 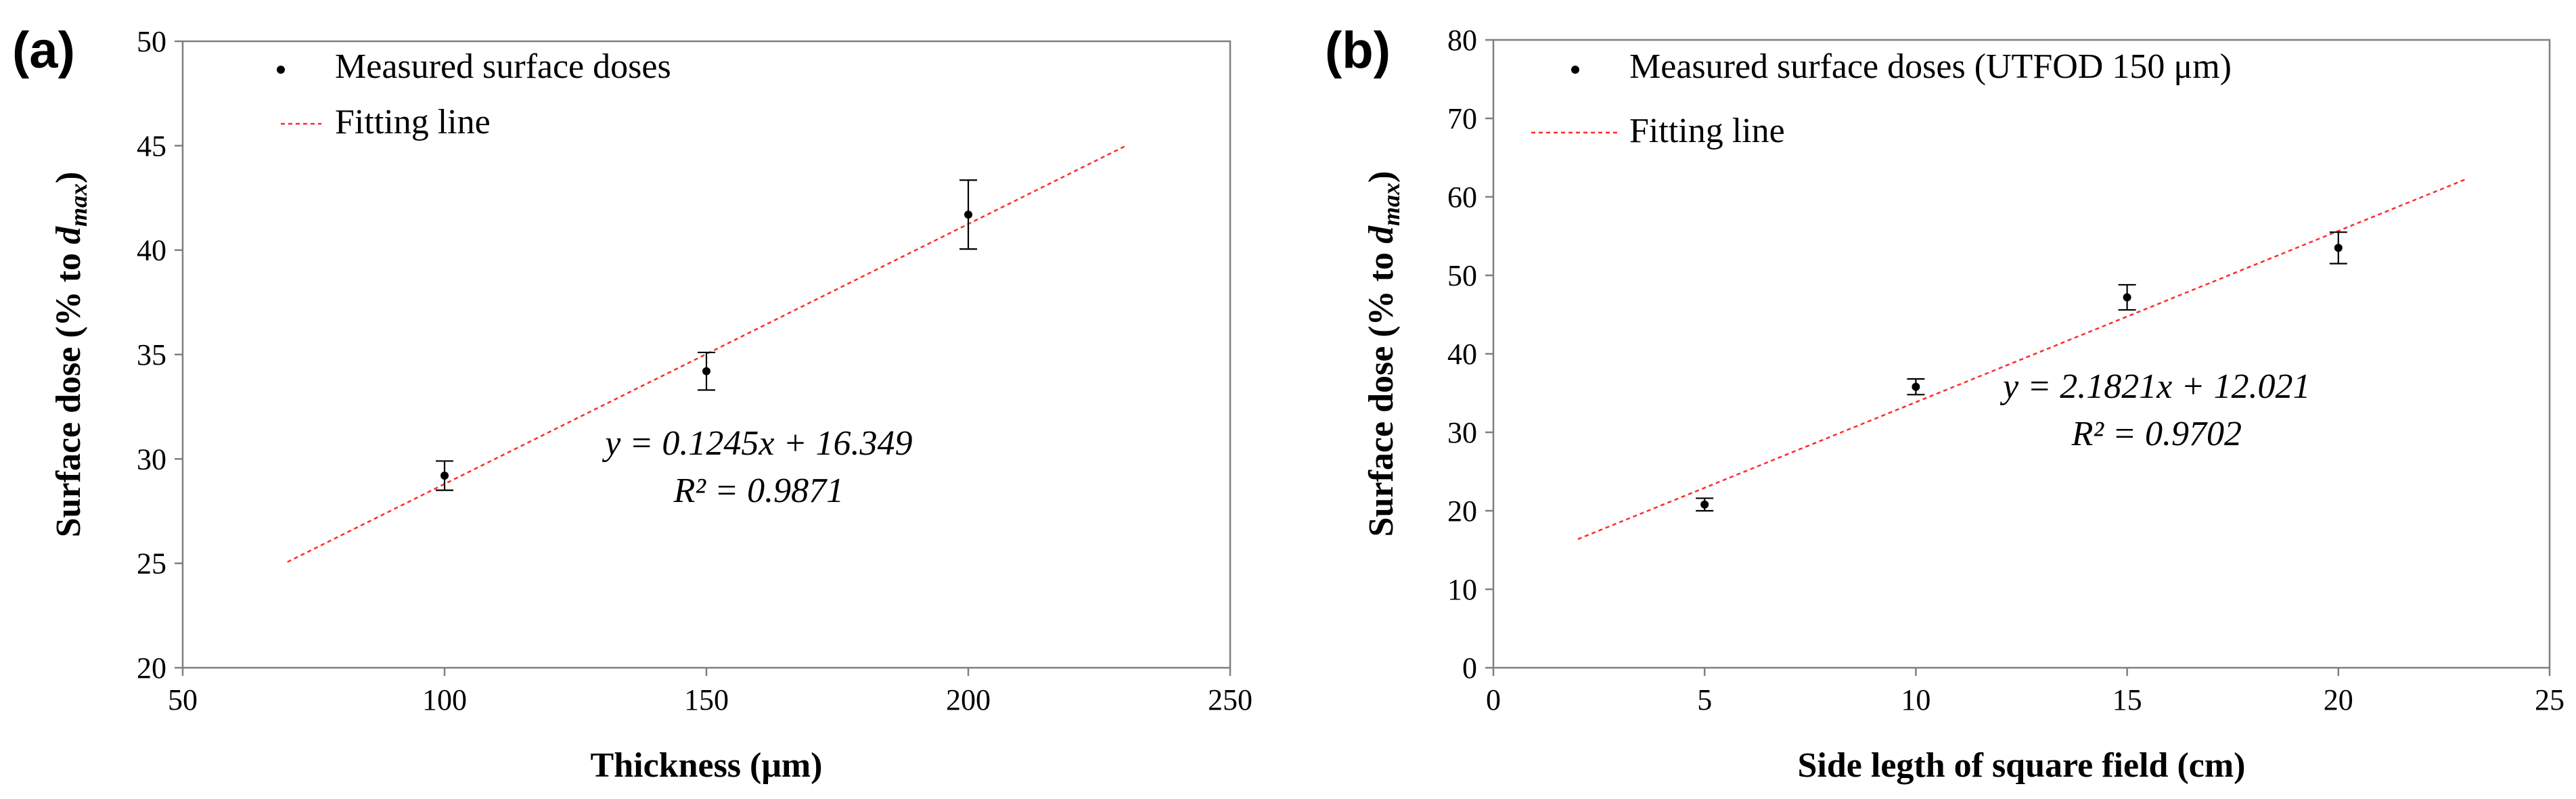 I want to click on y-tick-label: 10, so click(x=1462, y=589).